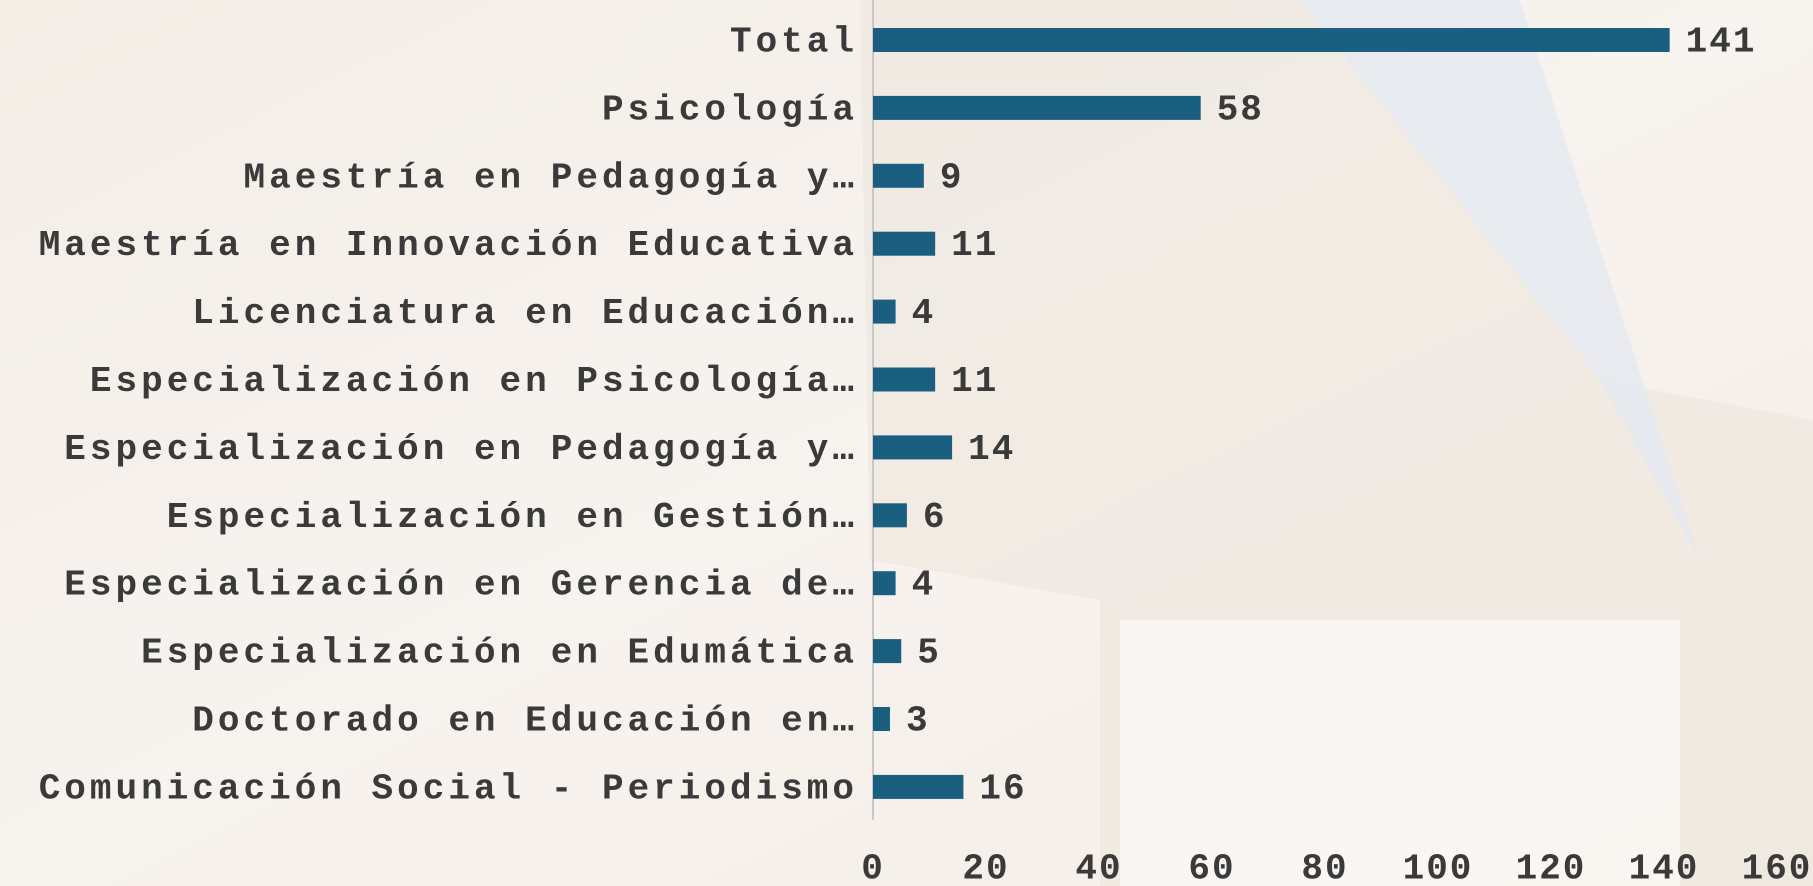  Describe the element at coordinates (1551, 867) in the screenshot. I see `x-tick-label: 120` at that location.